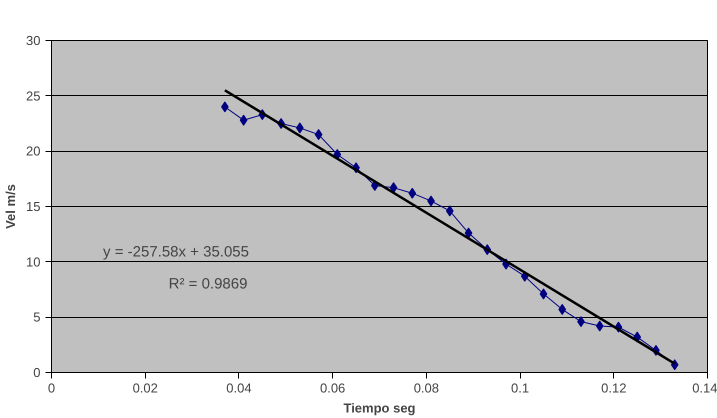 Image resolution: width=717 pixels, height=418 pixels. I want to click on y-tick-label: 10, so click(33, 262).